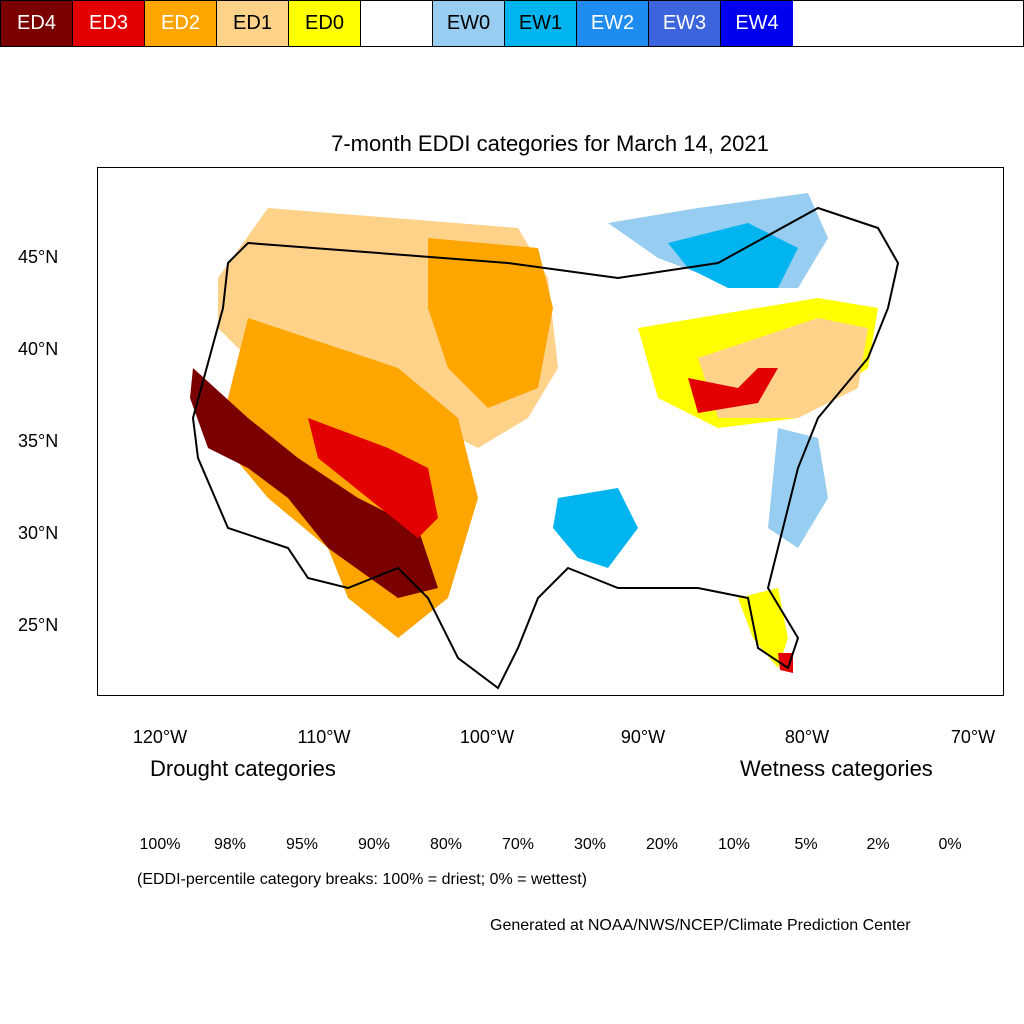 This screenshot has height=1024, width=1024. I want to click on legend-ed1: ED1, so click(253, 23).